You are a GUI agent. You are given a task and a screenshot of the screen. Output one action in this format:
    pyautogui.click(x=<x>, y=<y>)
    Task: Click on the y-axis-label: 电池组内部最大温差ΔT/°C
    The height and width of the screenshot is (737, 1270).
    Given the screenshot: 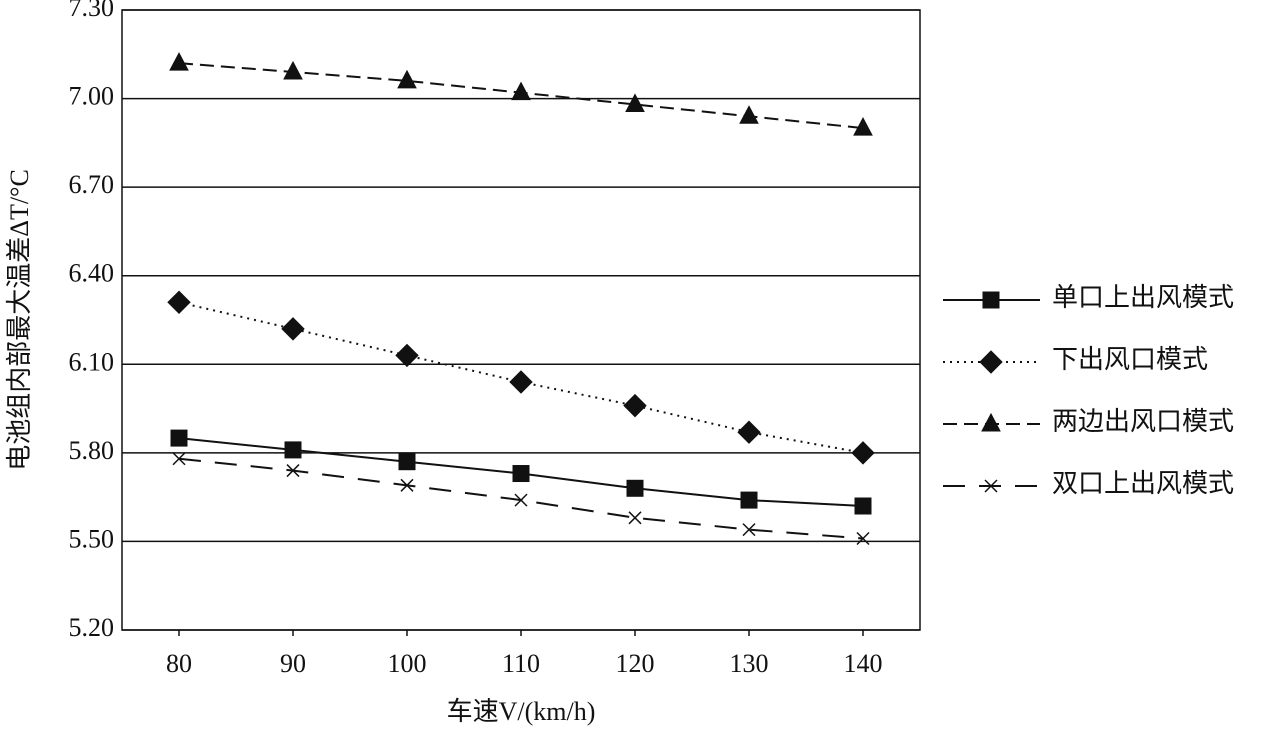 What is the action you would take?
    pyautogui.click(x=19, y=320)
    